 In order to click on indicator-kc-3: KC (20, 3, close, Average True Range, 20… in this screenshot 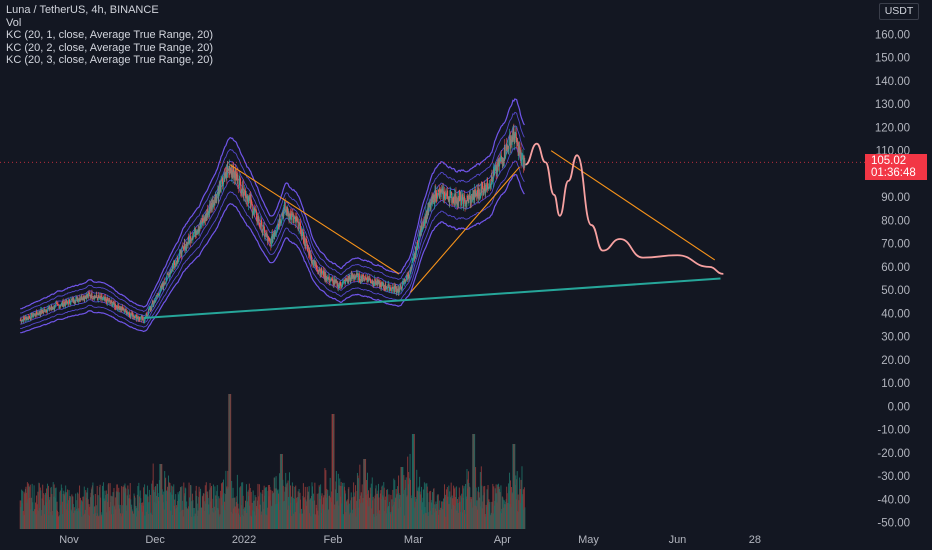, I will do `click(110, 60)`.